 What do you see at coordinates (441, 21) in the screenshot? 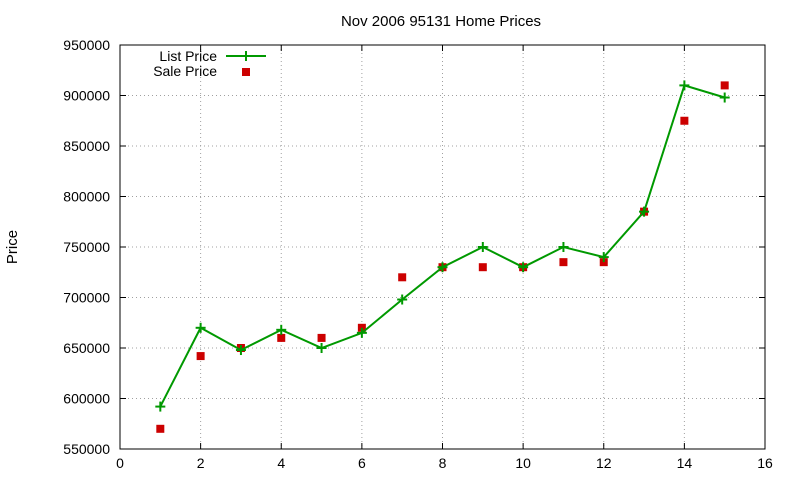
I see `chart-title: Nov 2006 95131 Home Prices` at bounding box center [441, 21].